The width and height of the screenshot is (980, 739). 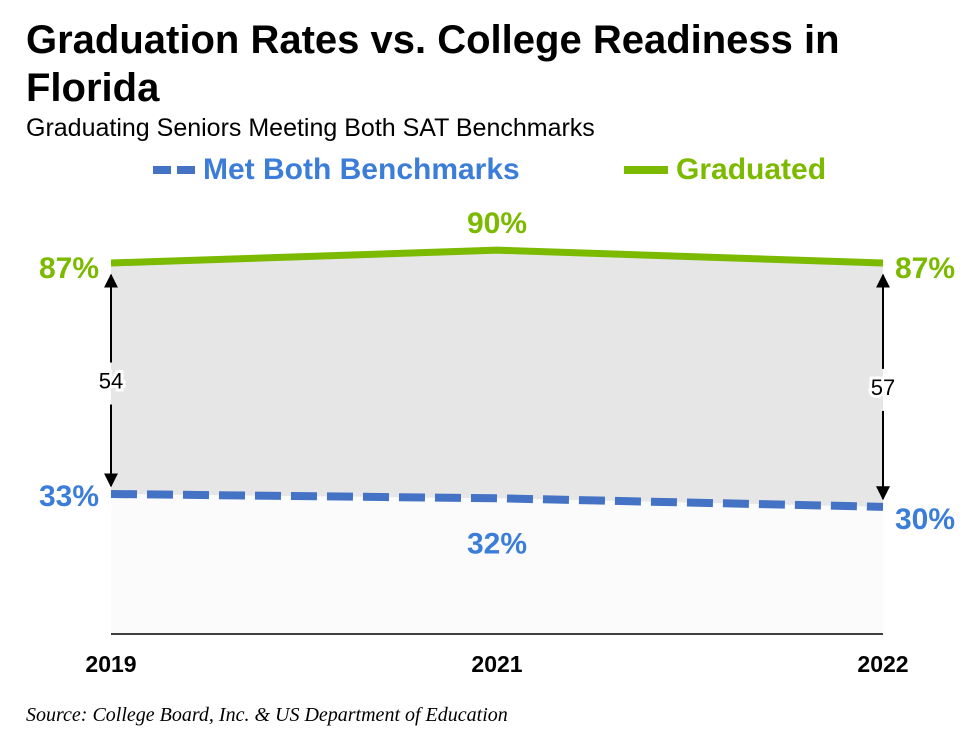 I want to click on series-line-graduated, so click(x=497, y=256).